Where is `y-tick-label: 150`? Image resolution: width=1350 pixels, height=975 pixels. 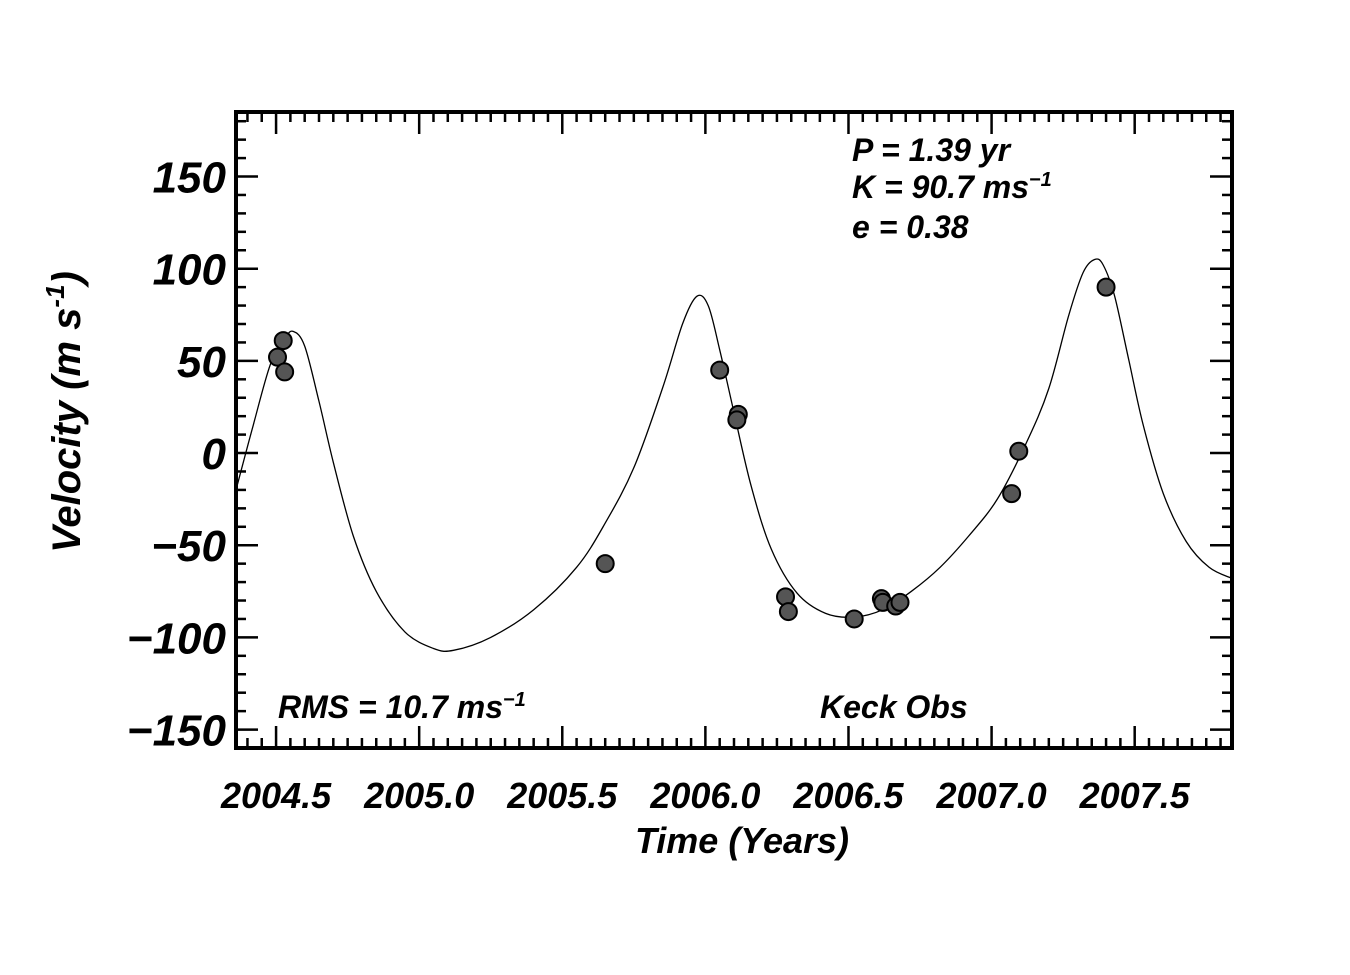 y-tick-label: 150 is located at coordinates (190, 178).